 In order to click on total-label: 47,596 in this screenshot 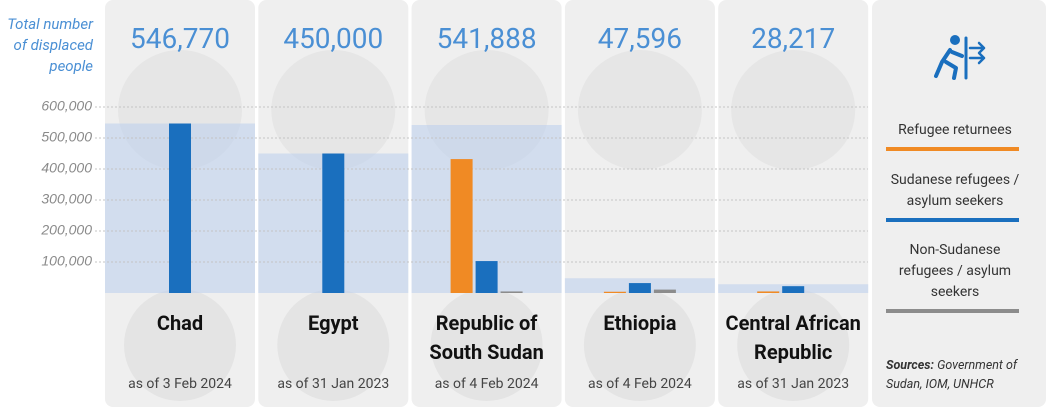, I will do `click(639, 38)`.